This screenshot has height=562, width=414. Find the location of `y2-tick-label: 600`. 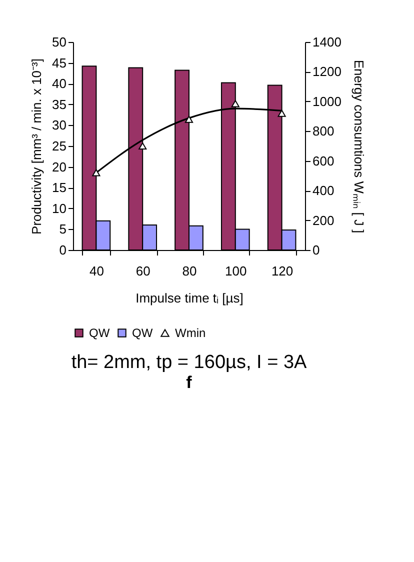

y2-tick-label: 600 is located at coordinates (323, 160).